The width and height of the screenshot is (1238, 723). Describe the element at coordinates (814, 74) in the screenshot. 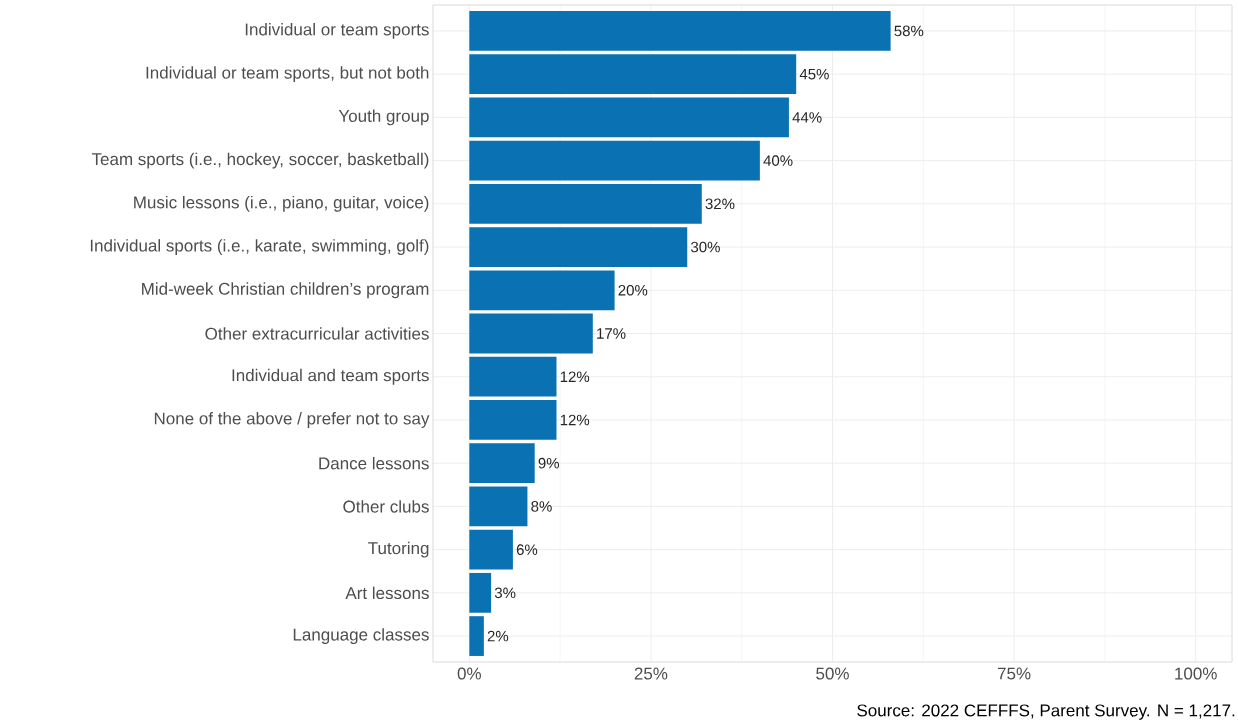

I see `data-label: 45%` at that location.